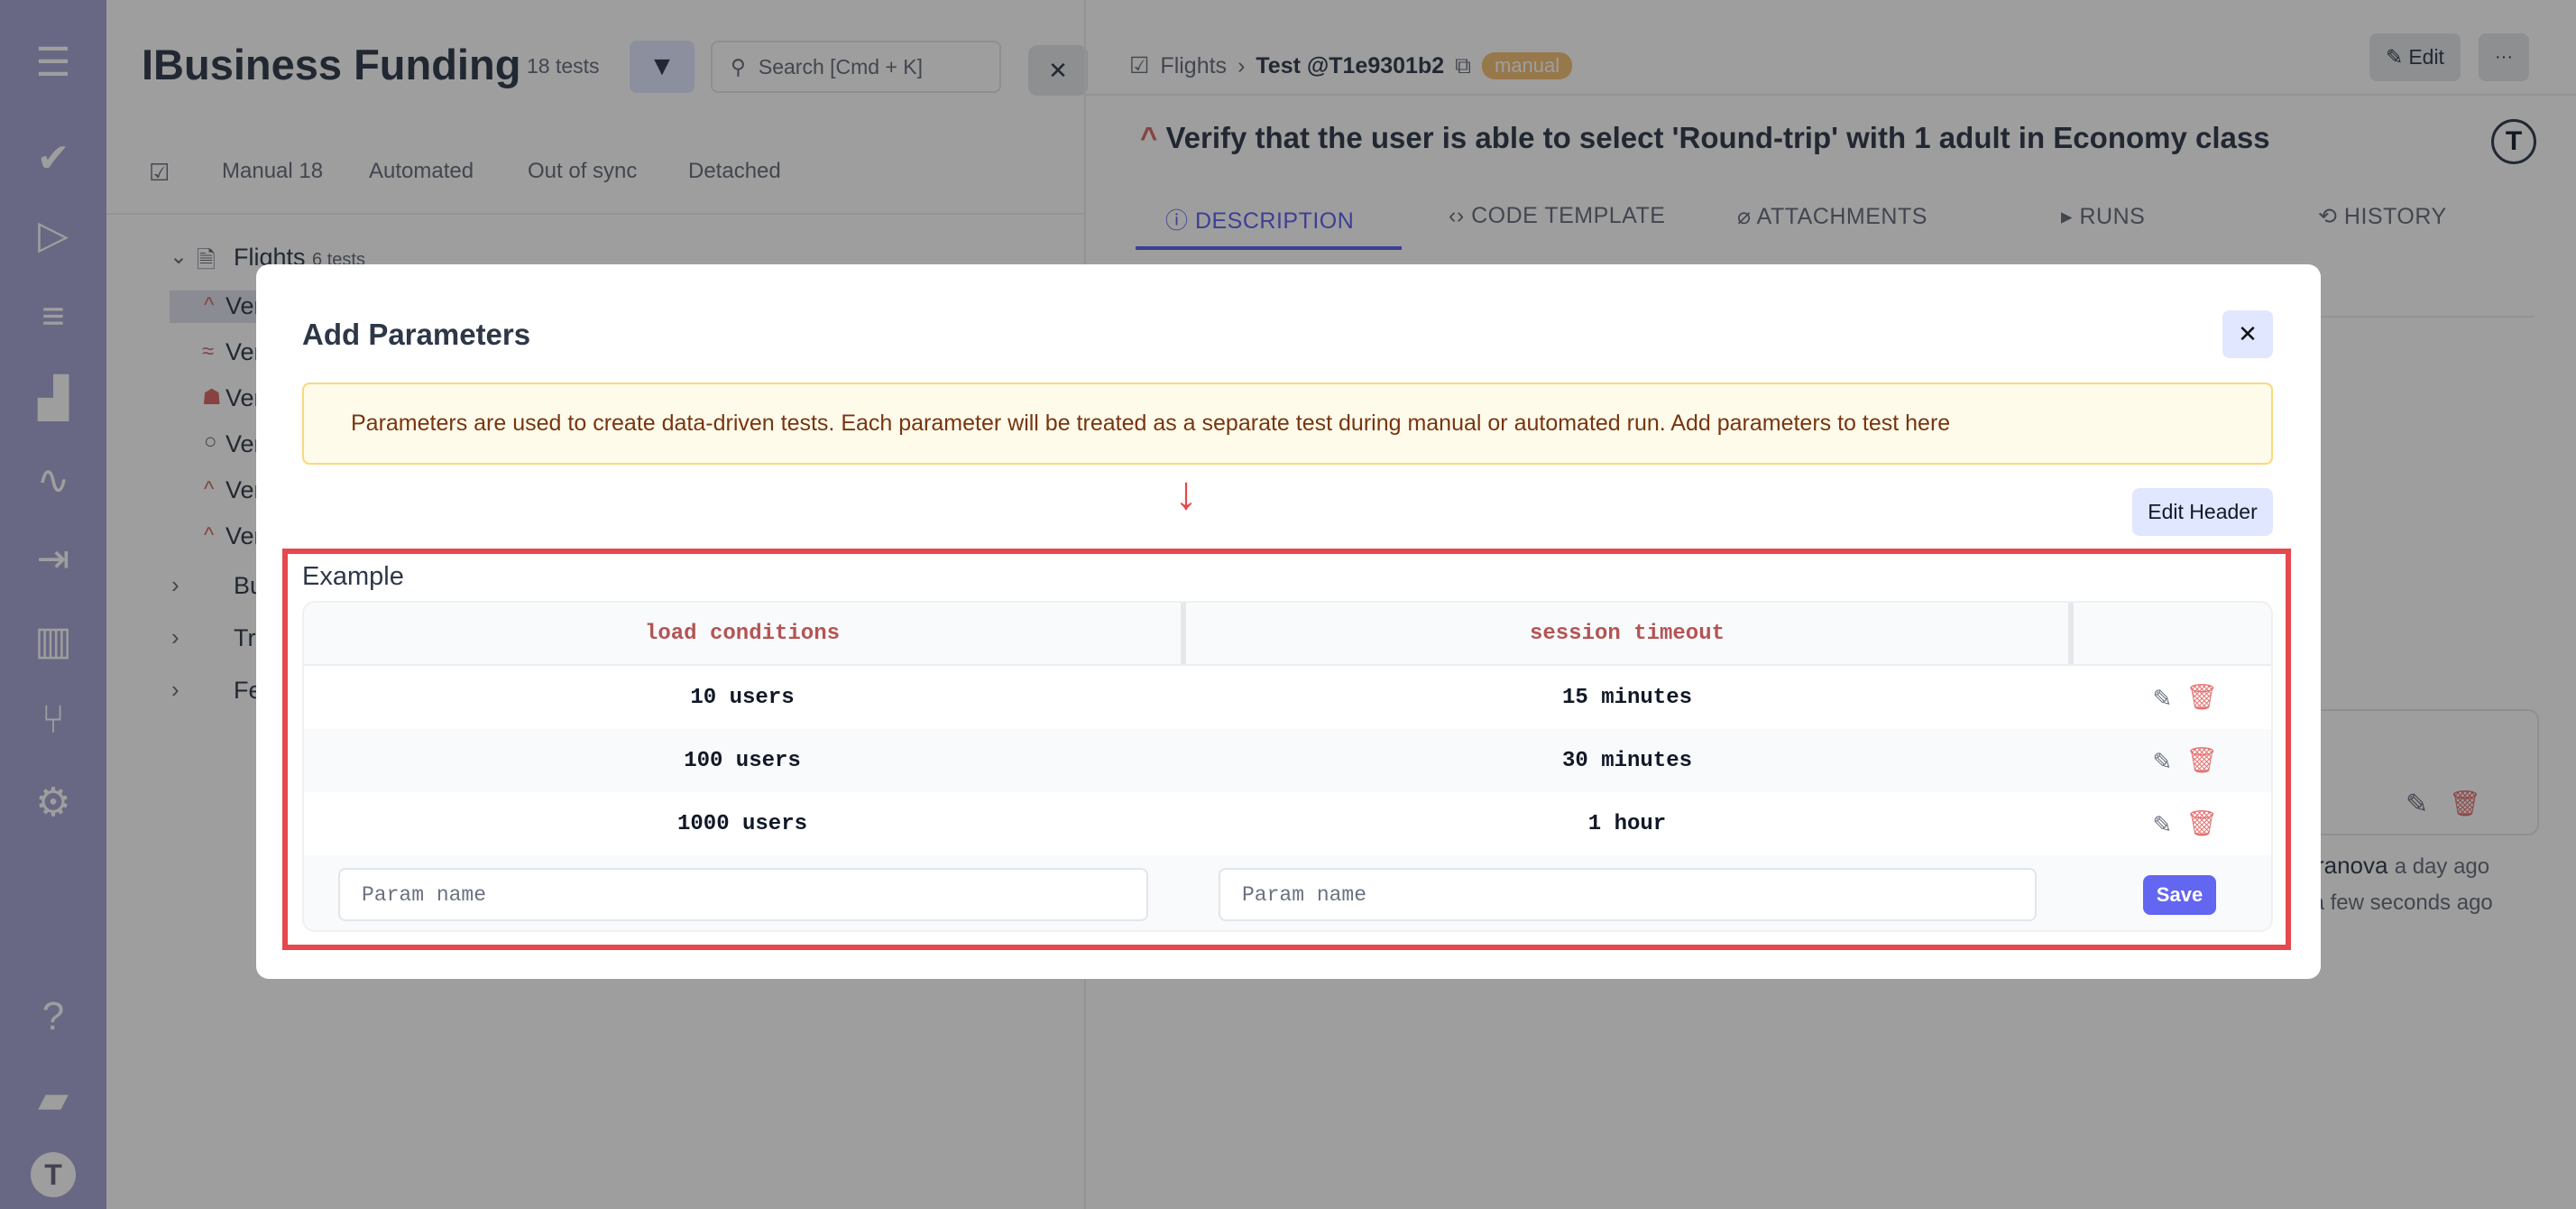  Describe the element at coordinates (353, 577) in the screenshot. I see `example-label: Example` at that location.